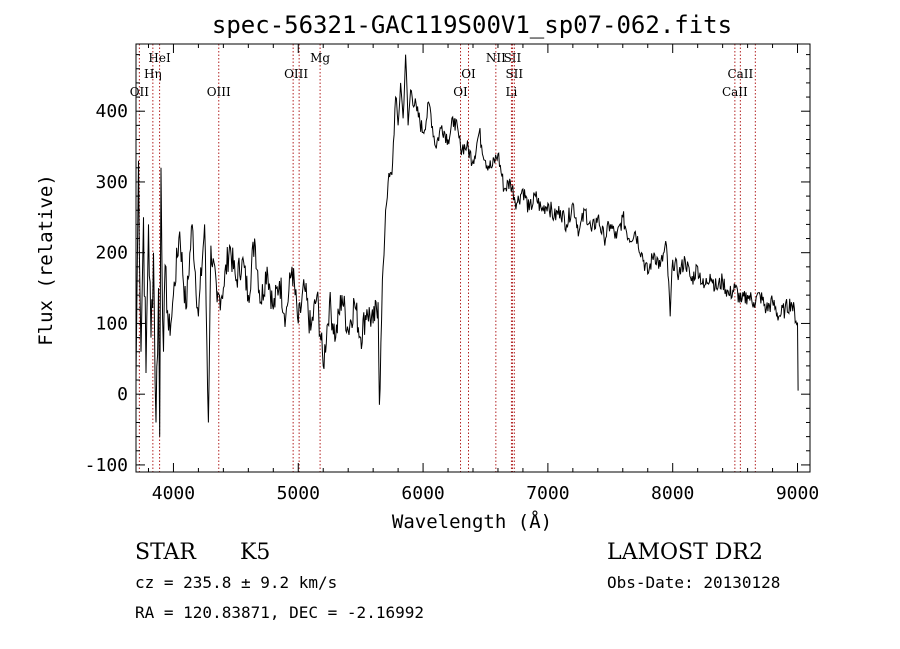 The height and width of the screenshot is (649, 900). I want to click on y-tick-label-1: 0, so click(122, 394).